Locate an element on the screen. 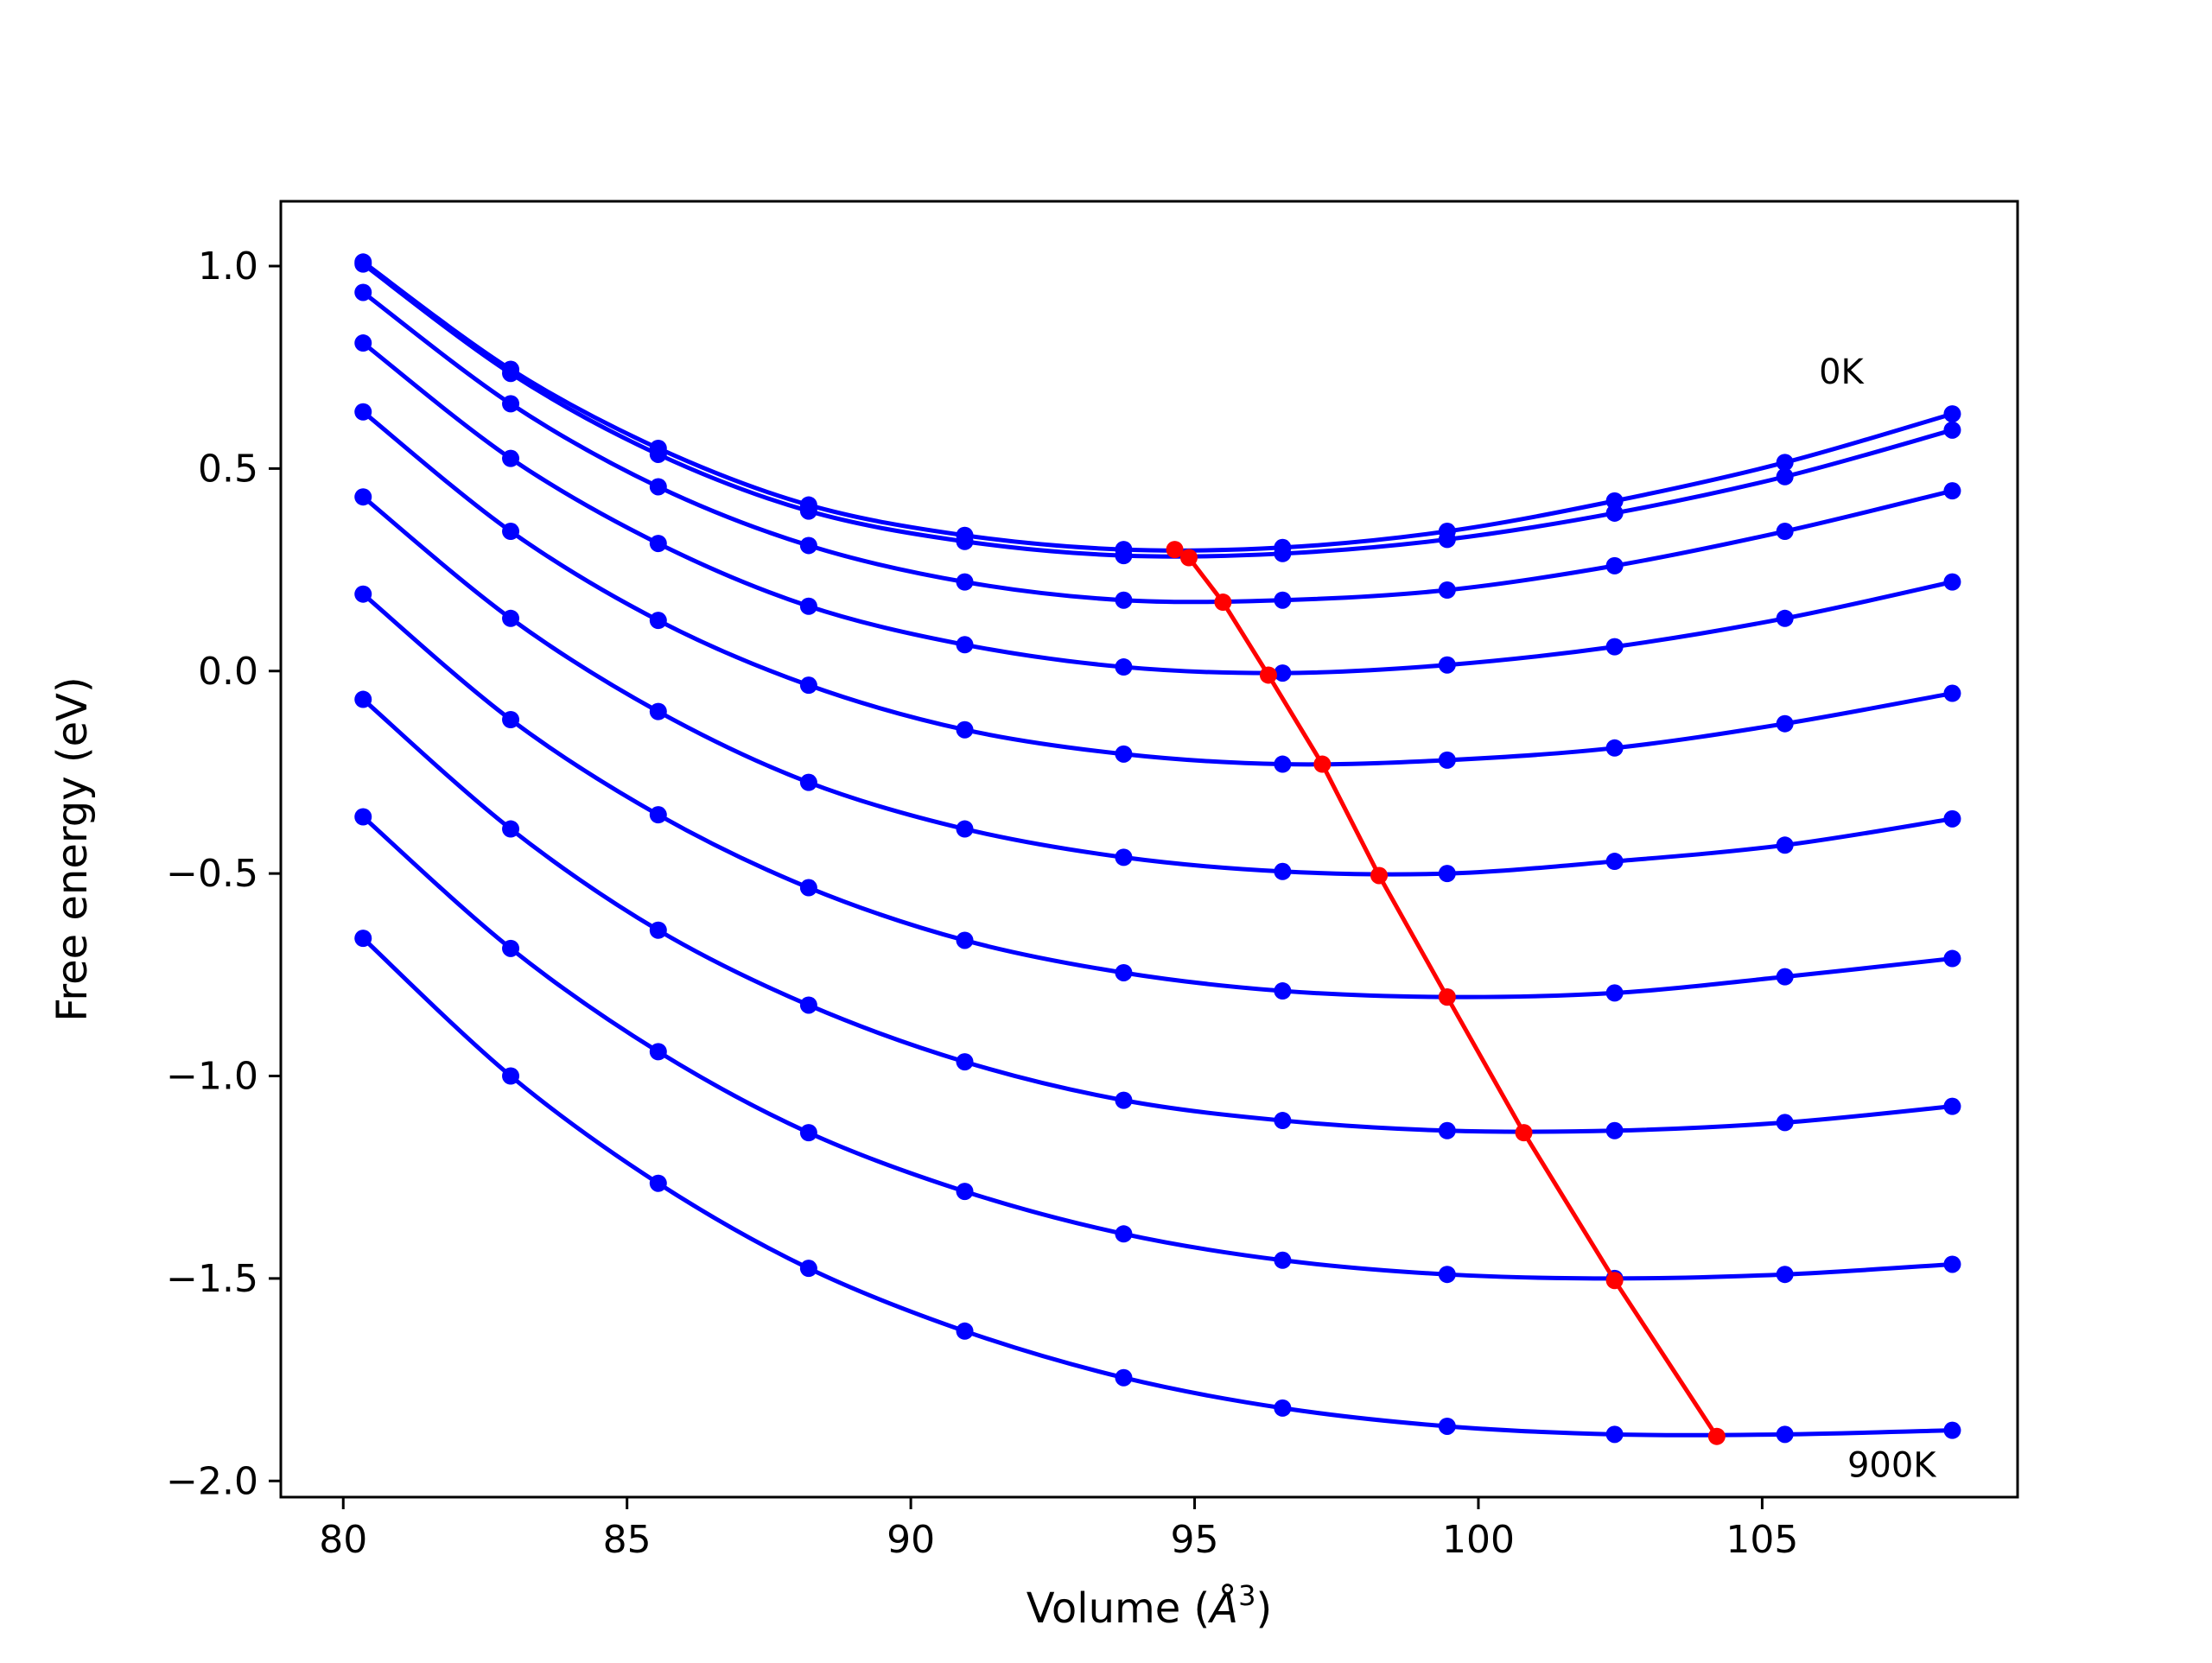 Image resolution: width=2212 pixels, height=1663 pixels. x-axis-label-main: Volume ( is located at coordinates (1119, 1609).